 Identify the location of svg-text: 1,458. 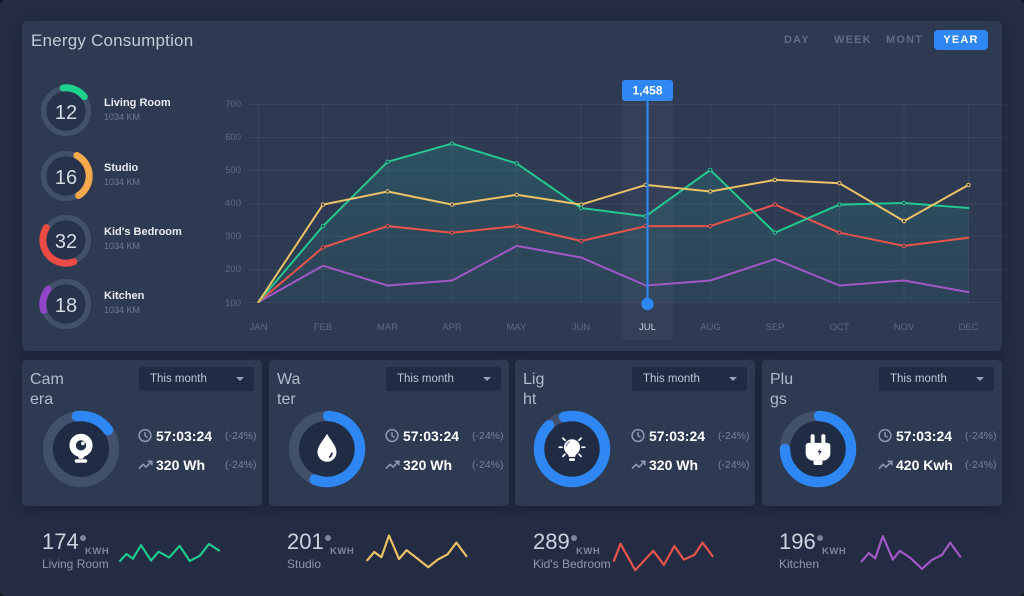
(647, 91).